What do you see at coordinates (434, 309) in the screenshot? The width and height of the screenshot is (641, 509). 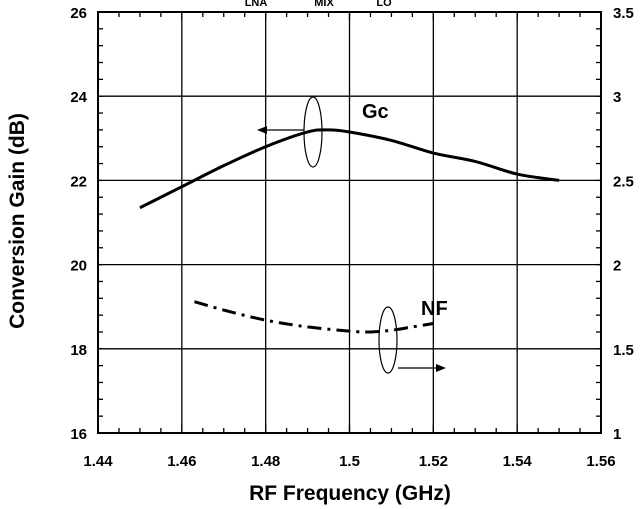 I see `annotation-nf: NF` at bounding box center [434, 309].